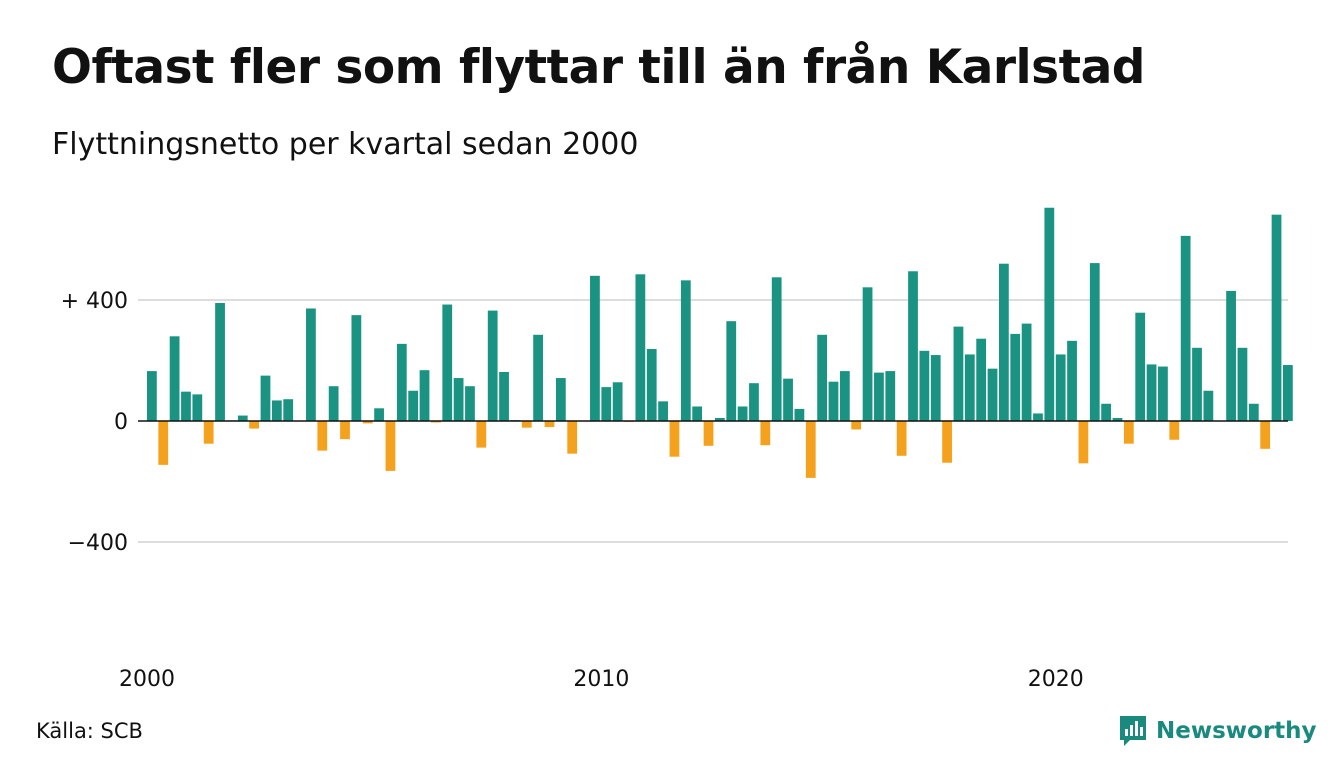 The width and height of the screenshot is (1340, 780). What do you see at coordinates (1056, 679) in the screenshot?
I see `x-tick-label: 2020` at bounding box center [1056, 679].